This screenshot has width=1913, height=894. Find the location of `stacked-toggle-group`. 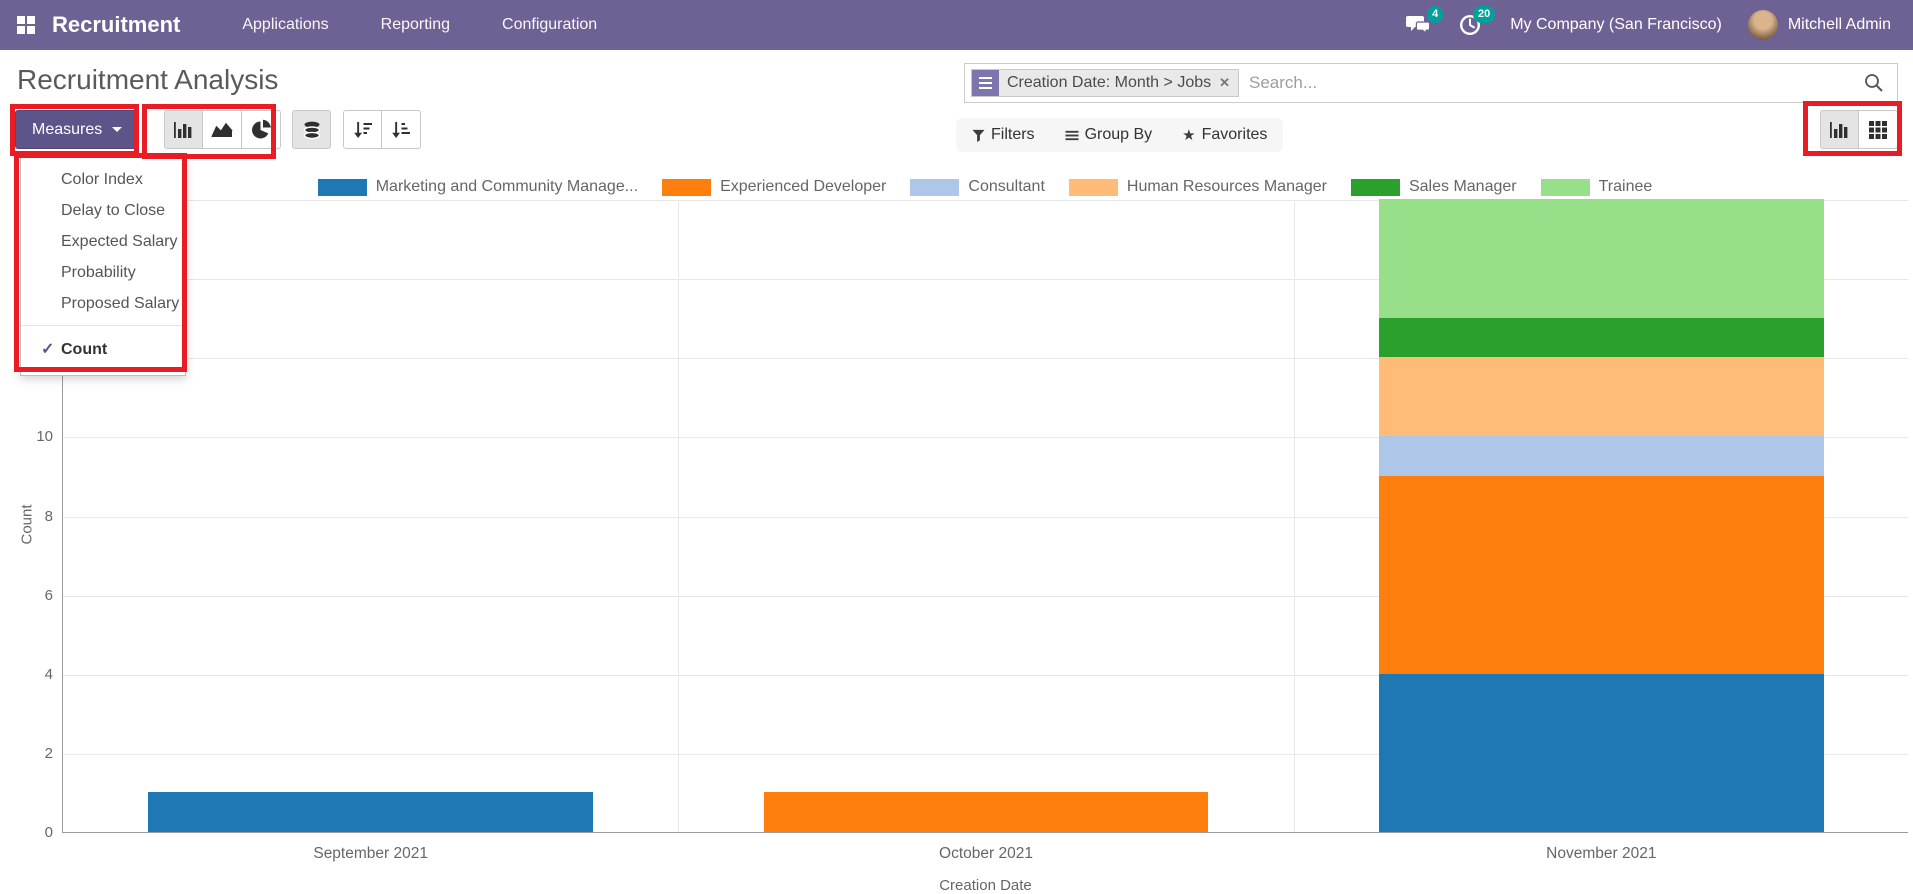

stacked-toggle-group is located at coordinates (312, 129).